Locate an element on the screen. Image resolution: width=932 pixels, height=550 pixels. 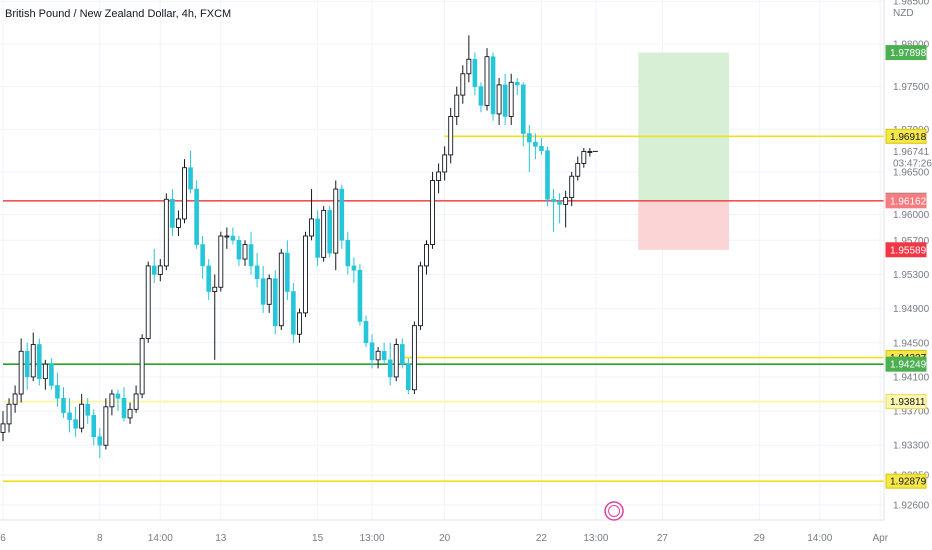
time-tick-label: 15 is located at coordinates (318, 538).